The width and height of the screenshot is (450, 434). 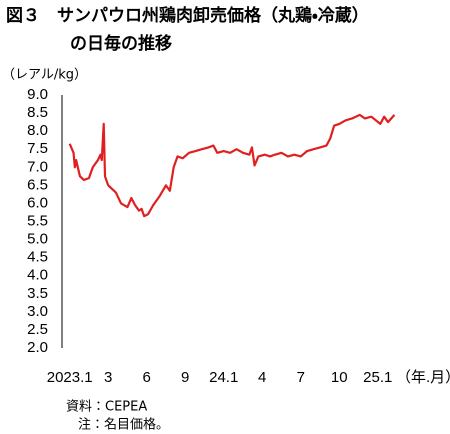 What do you see at coordinates (37, 148) in the screenshot?
I see `y-tick-label: 7.5` at bounding box center [37, 148].